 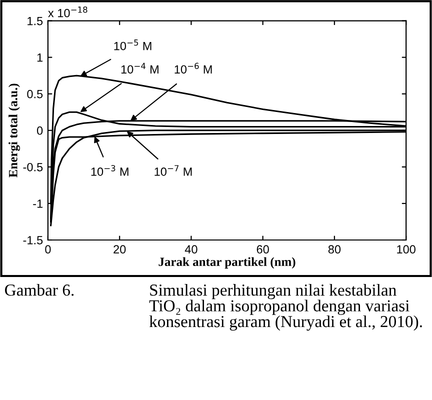 What do you see at coordinates (33, 167) in the screenshot?
I see `y-tick-label: -0.5` at bounding box center [33, 167].